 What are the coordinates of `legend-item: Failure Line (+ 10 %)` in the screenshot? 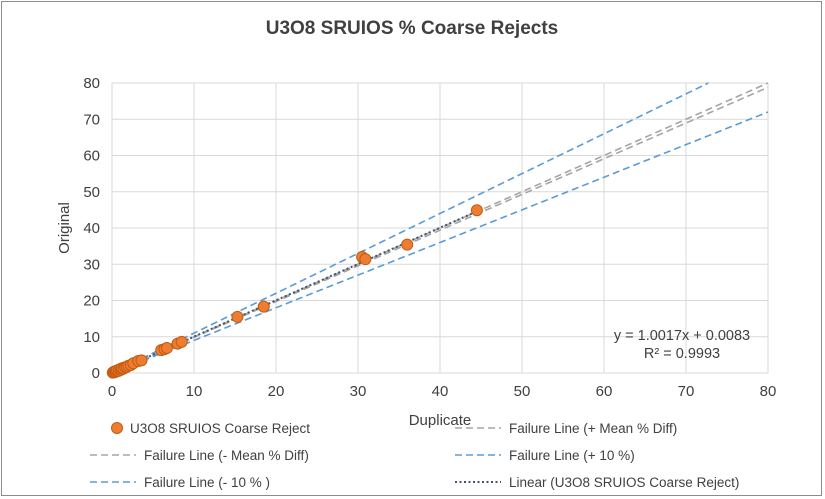 It's located at (545, 455).